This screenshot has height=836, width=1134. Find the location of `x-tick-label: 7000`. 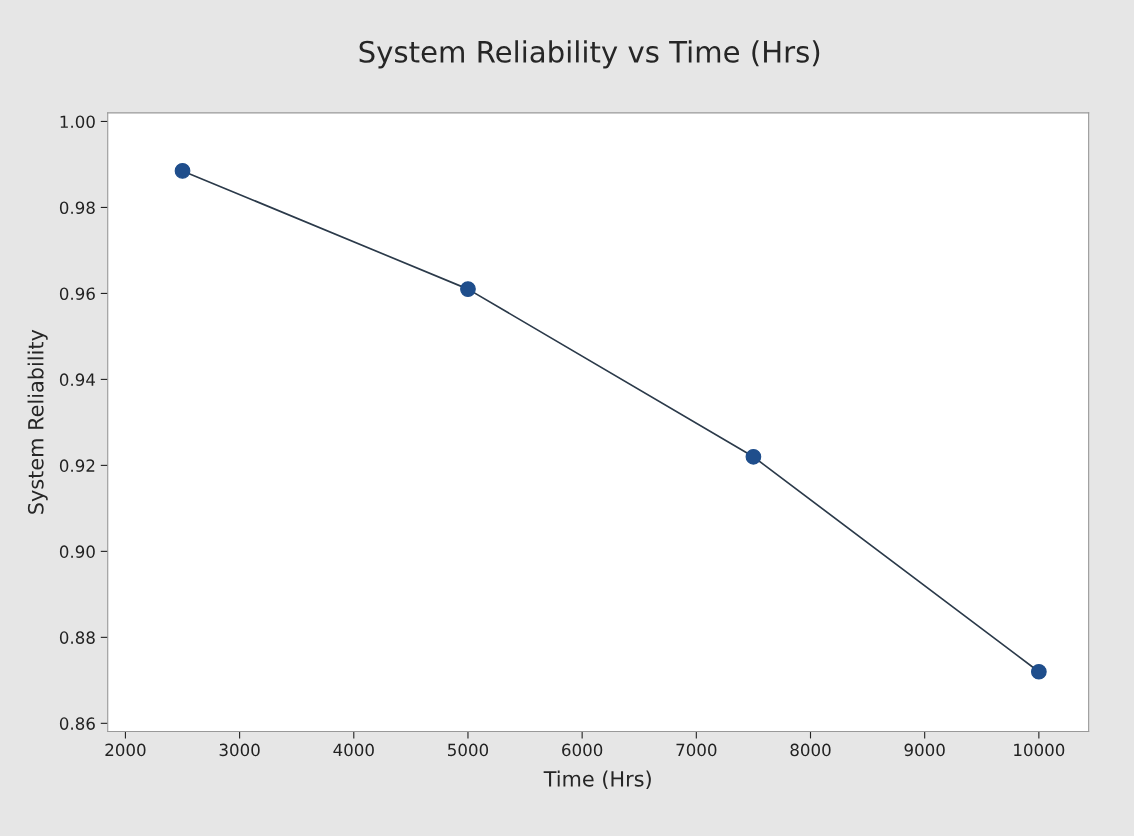

x-tick-label: 7000 is located at coordinates (696, 750).